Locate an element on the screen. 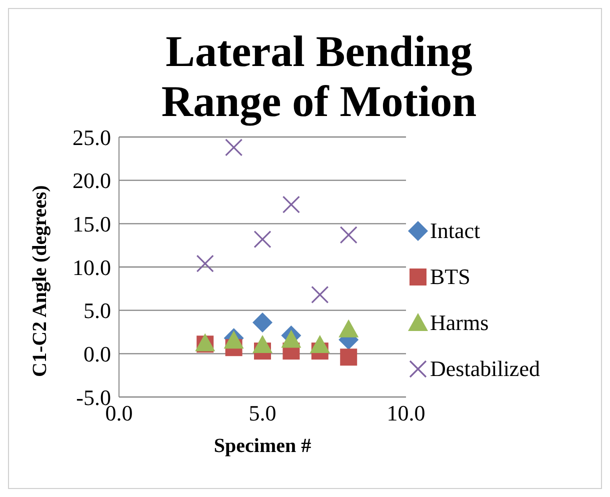 This screenshot has height=497, width=610. y-tick-label: 0.0 is located at coordinates (97, 353).